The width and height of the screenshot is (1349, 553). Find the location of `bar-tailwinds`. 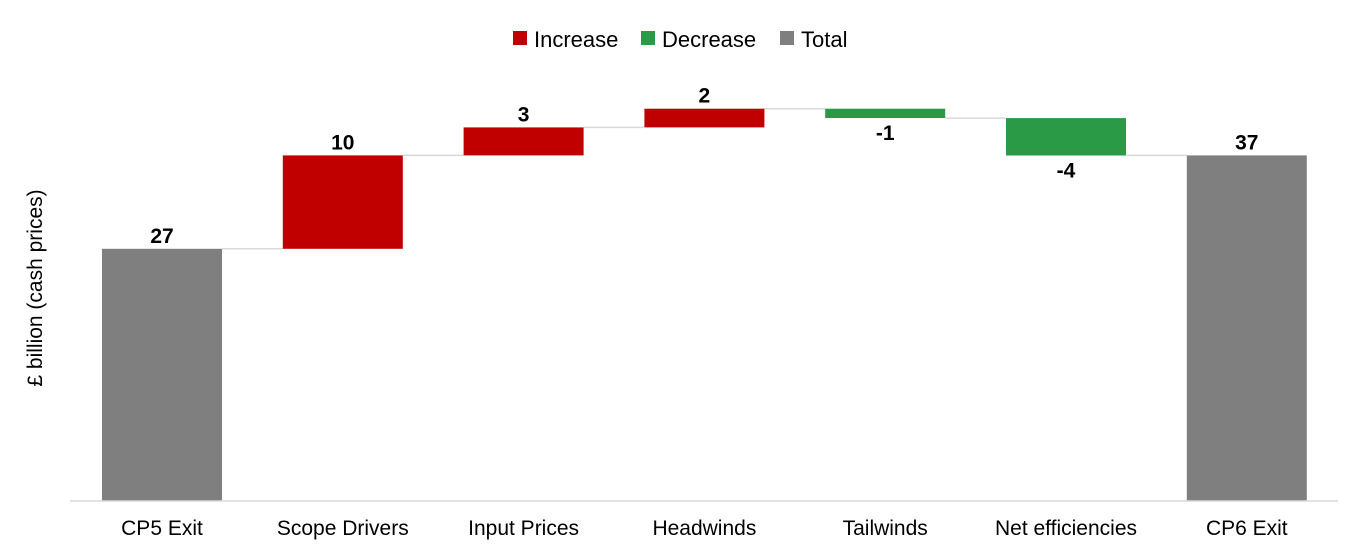

bar-tailwinds is located at coordinates (885, 113).